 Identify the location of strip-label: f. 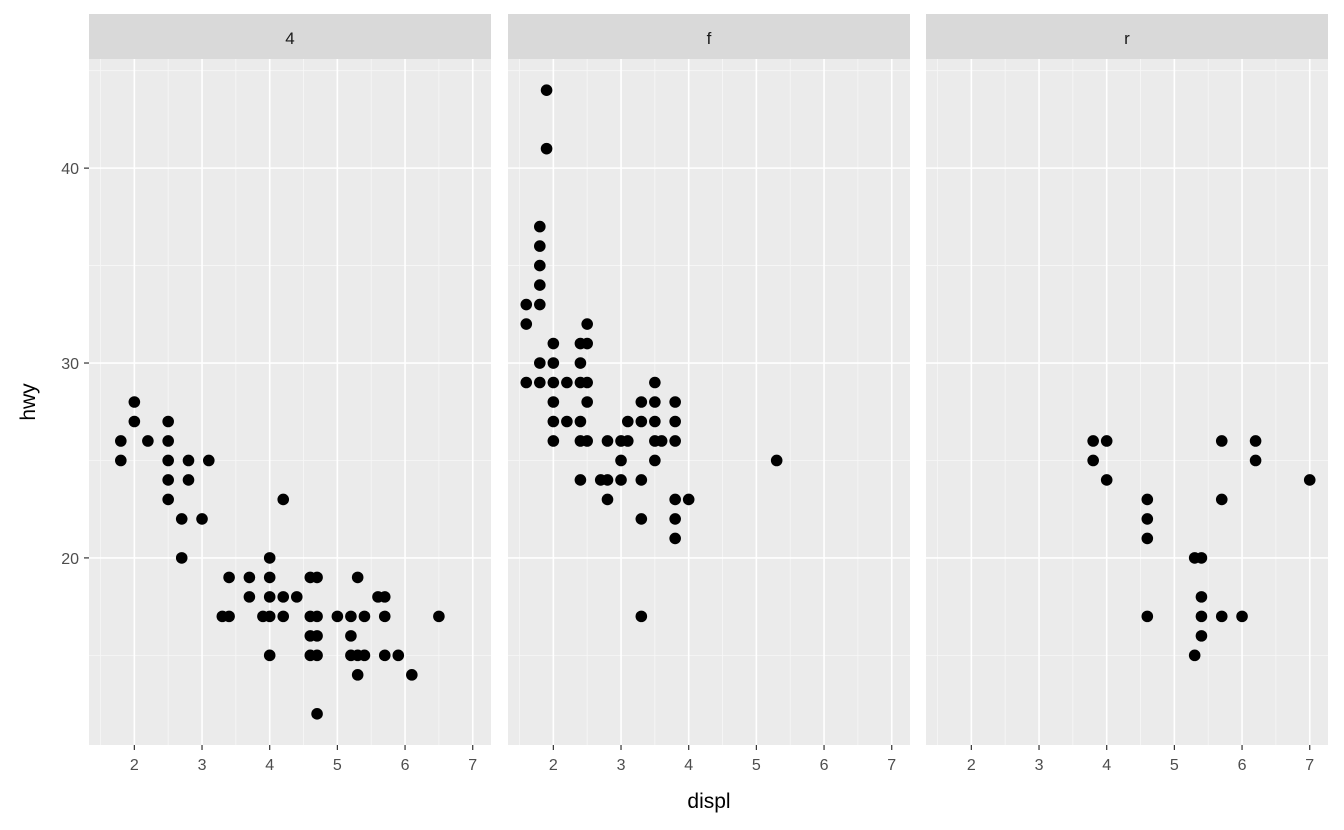
(709, 38).